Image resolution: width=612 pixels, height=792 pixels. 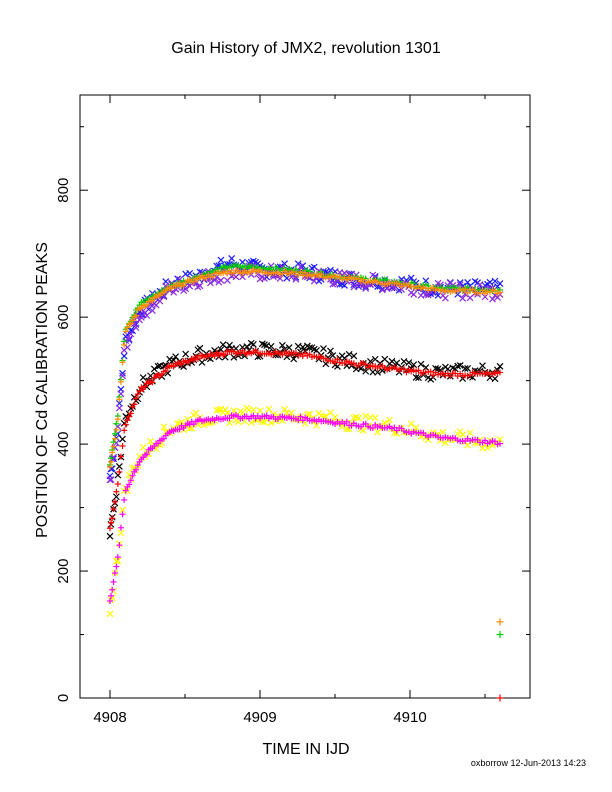 I want to click on x-axis-label: TIME IN IJD, so click(x=305, y=749).